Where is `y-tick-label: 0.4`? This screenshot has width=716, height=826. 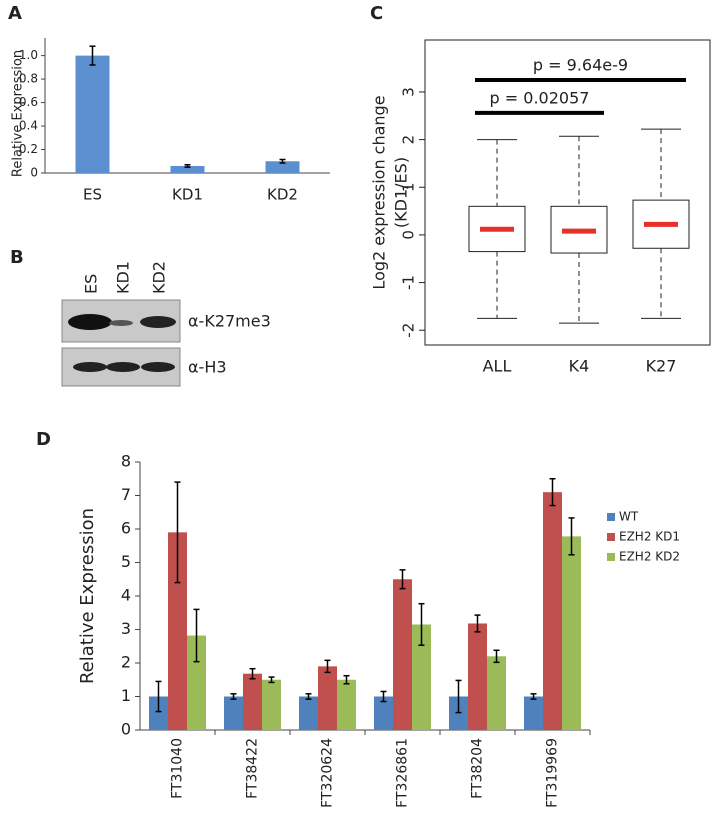
y-tick-label: 0.4 is located at coordinates (28, 126).